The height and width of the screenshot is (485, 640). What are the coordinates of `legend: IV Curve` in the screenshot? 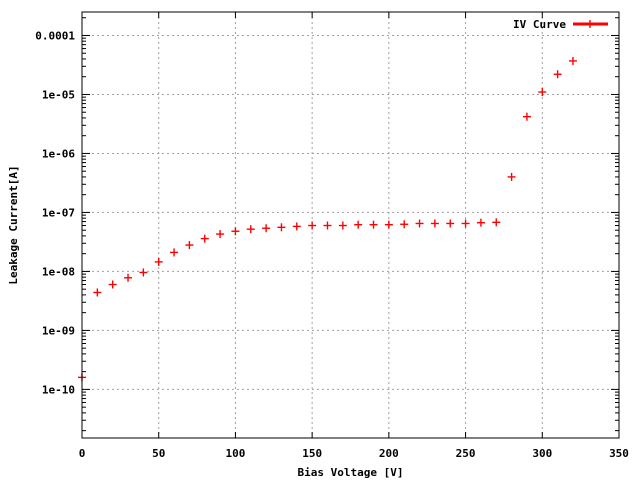 It's located at (560, 24).